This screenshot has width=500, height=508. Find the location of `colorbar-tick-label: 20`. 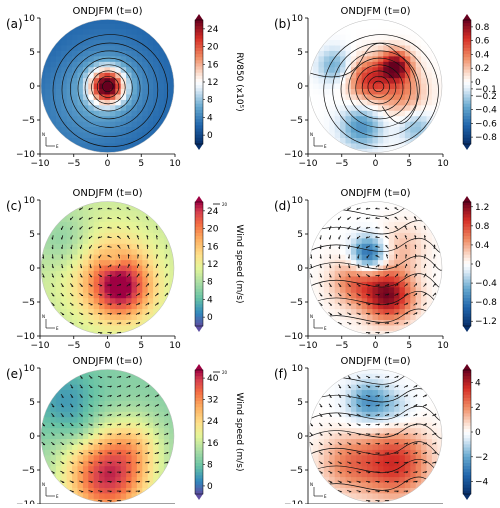

colorbar-tick-label: 20 is located at coordinates (213, 48).